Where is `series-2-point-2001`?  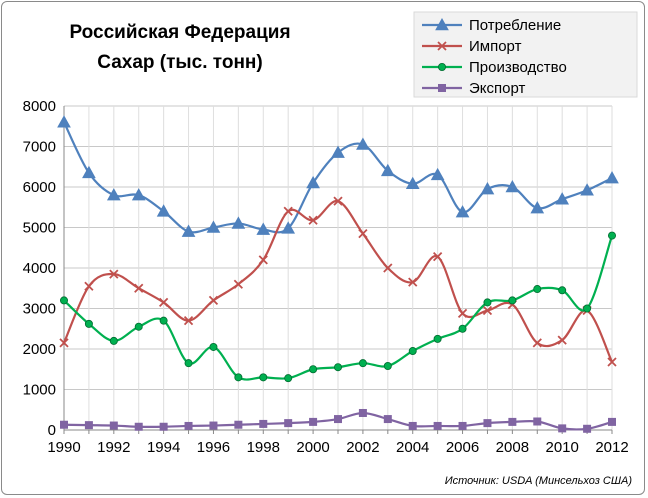 series-2-point-2001 is located at coordinates (338, 201).